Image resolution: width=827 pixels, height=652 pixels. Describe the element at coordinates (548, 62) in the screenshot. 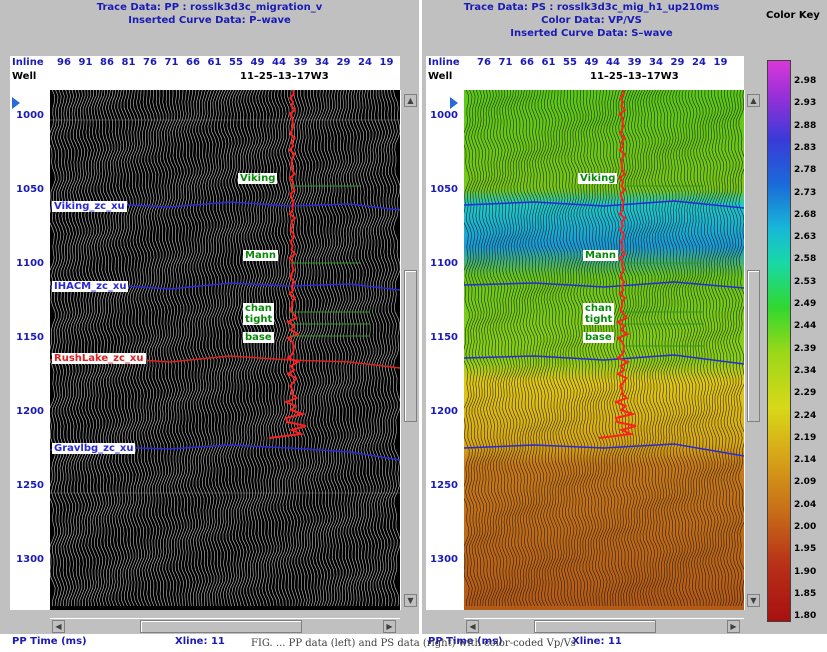

I see `inline-tick-label: 61` at that location.